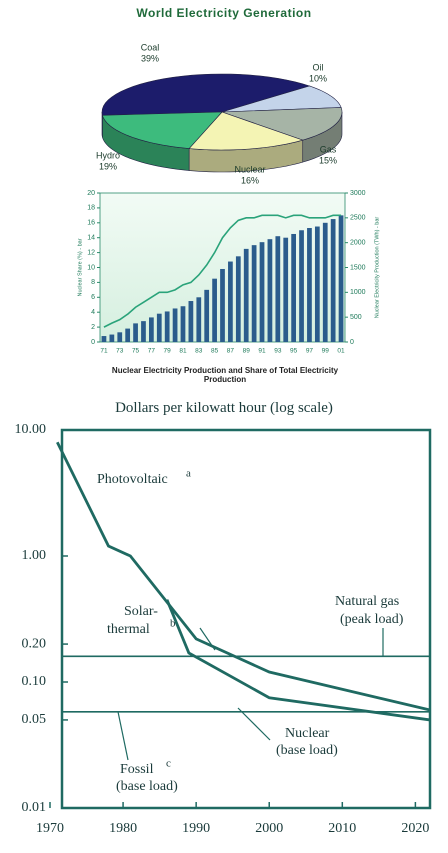 The width and height of the screenshot is (448, 853). I want to click on x-tick-label: 2020, so click(415, 828).